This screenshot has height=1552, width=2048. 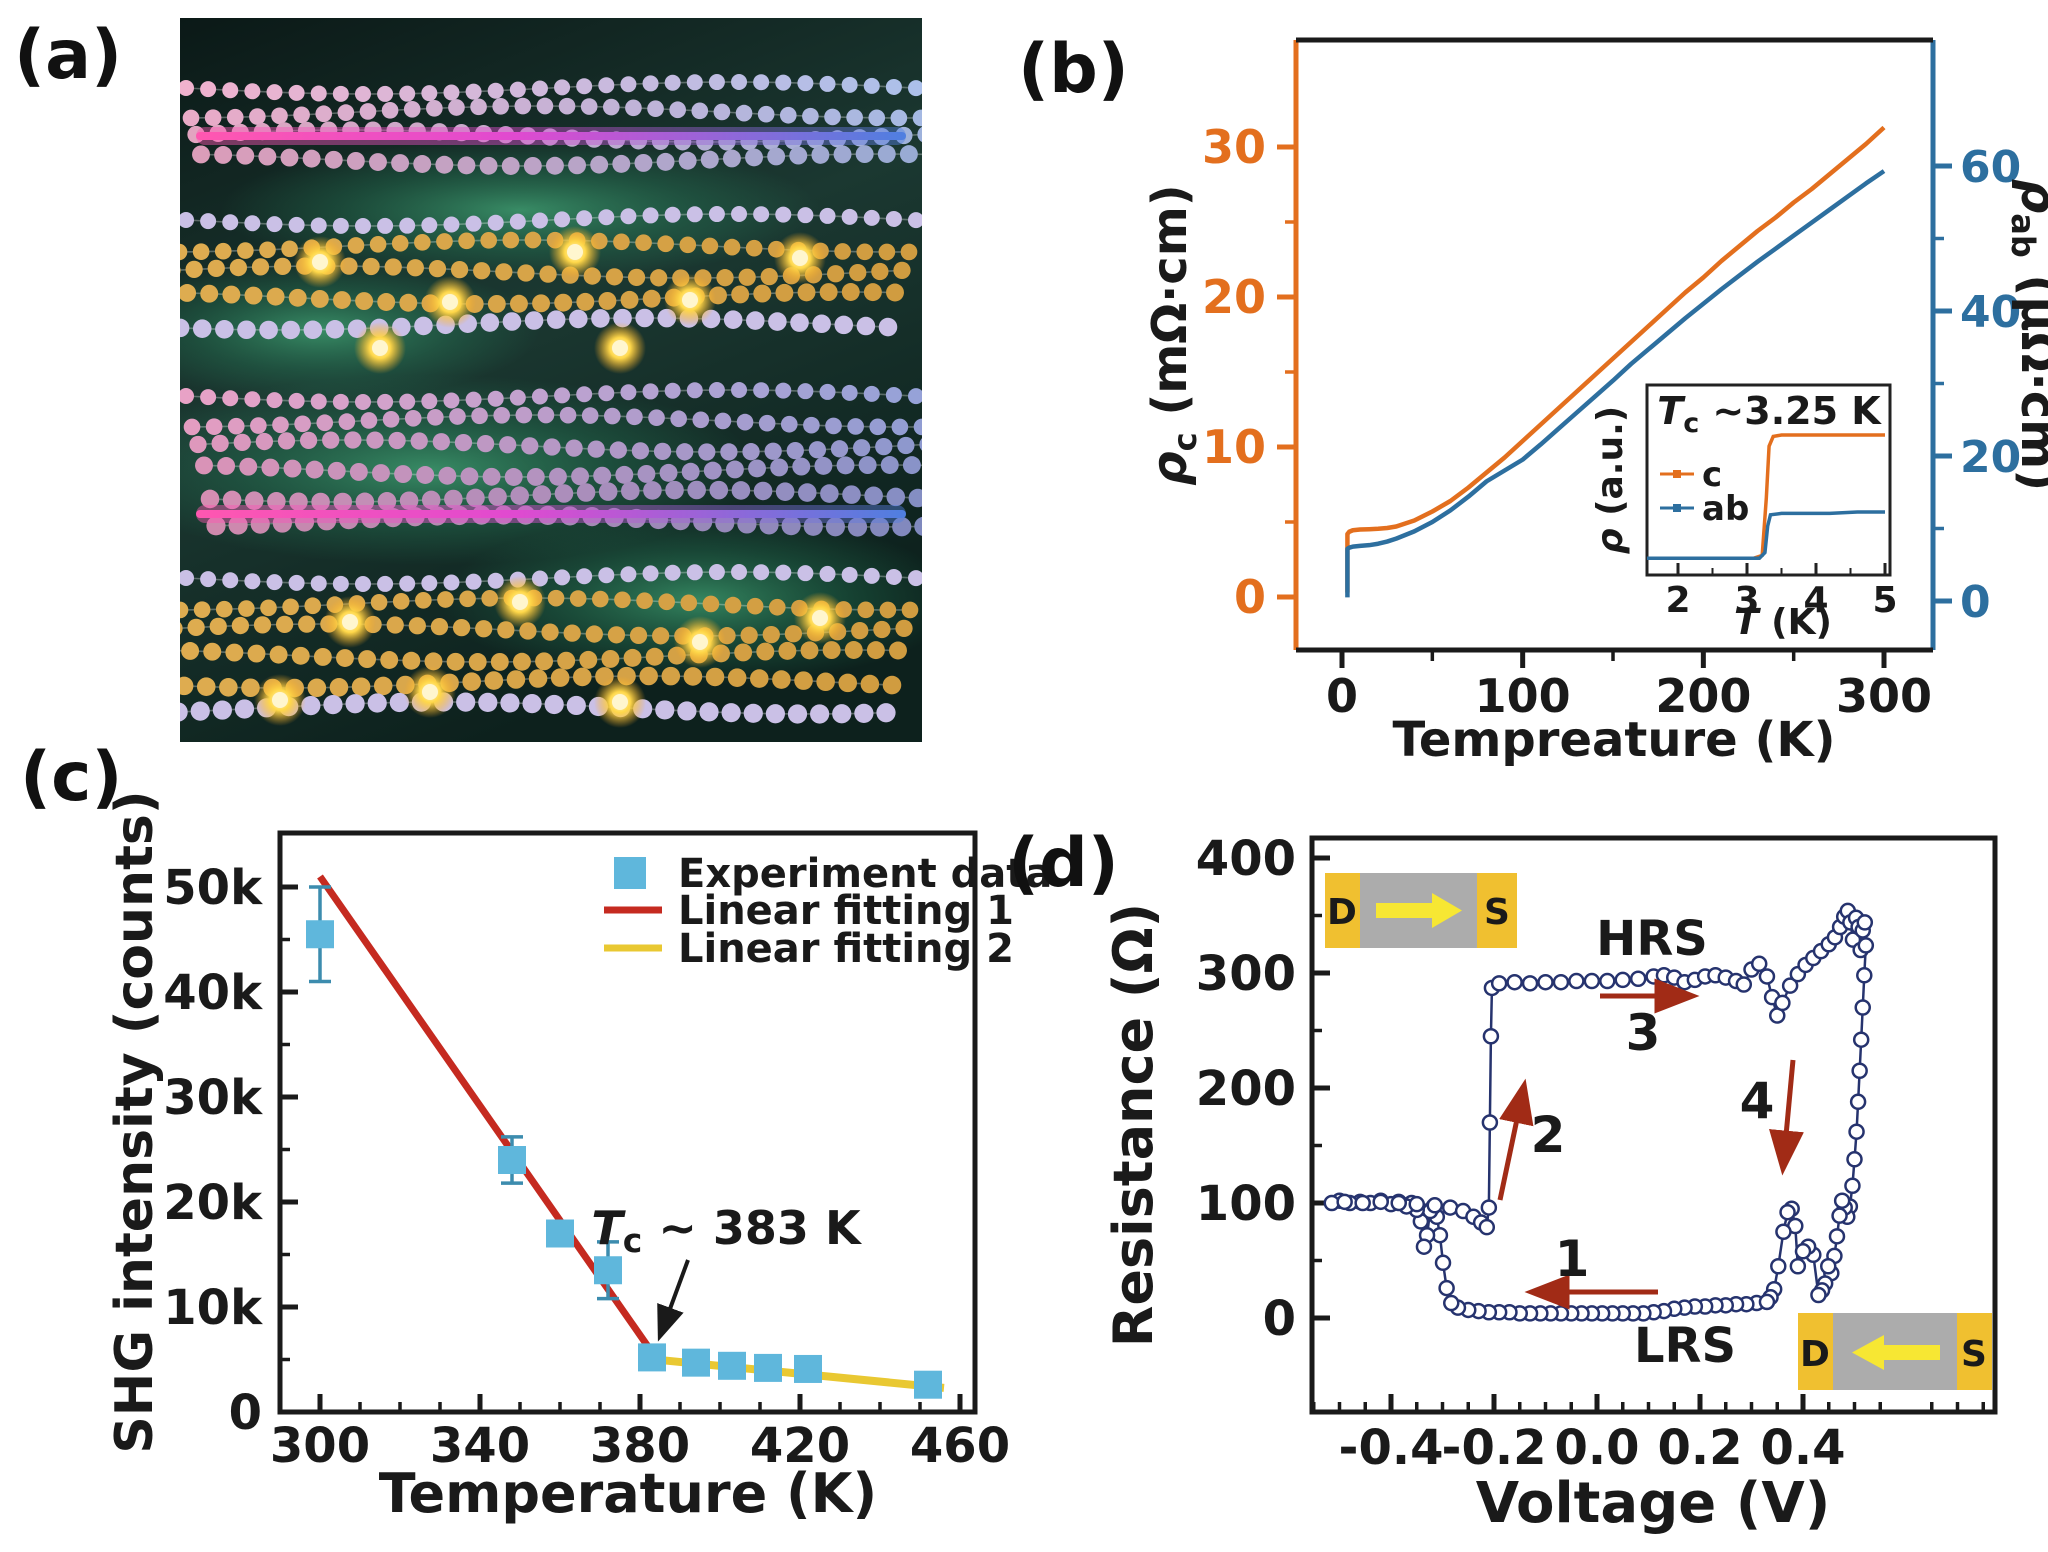 What do you see at coordinates (1246, 1204) in the screenshot?
I see `tick-label: 100` at bounding box center [1246, 1204].